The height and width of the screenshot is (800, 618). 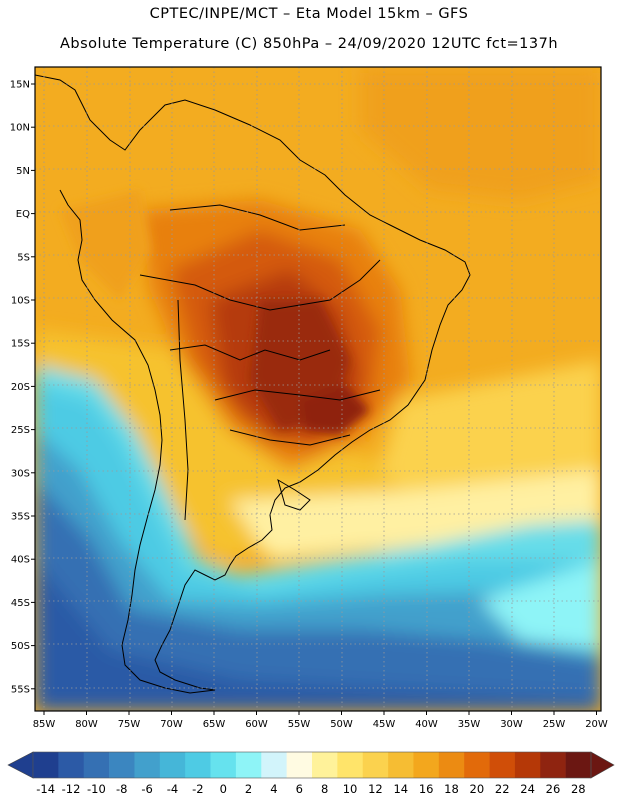 What do you see at coordinates (20, 560) in the screenshot?
I see `lat-tick-label: 40S` at bounding box center [20, 560].